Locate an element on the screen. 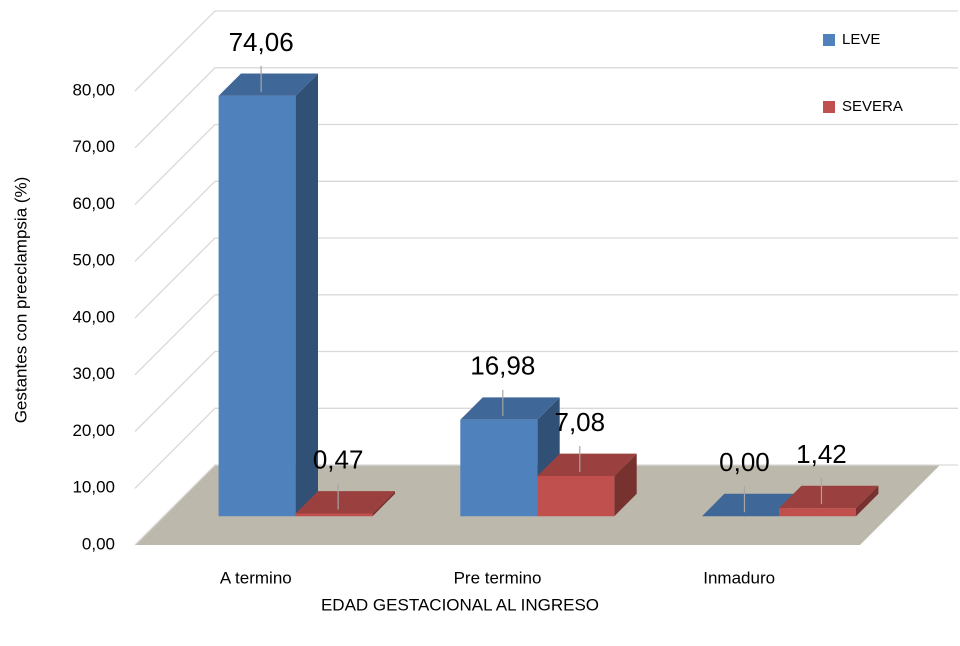 The height and width of the screenshot is (646, 960). y-tick-label: 30,00 is located at coordinates (93, 373).